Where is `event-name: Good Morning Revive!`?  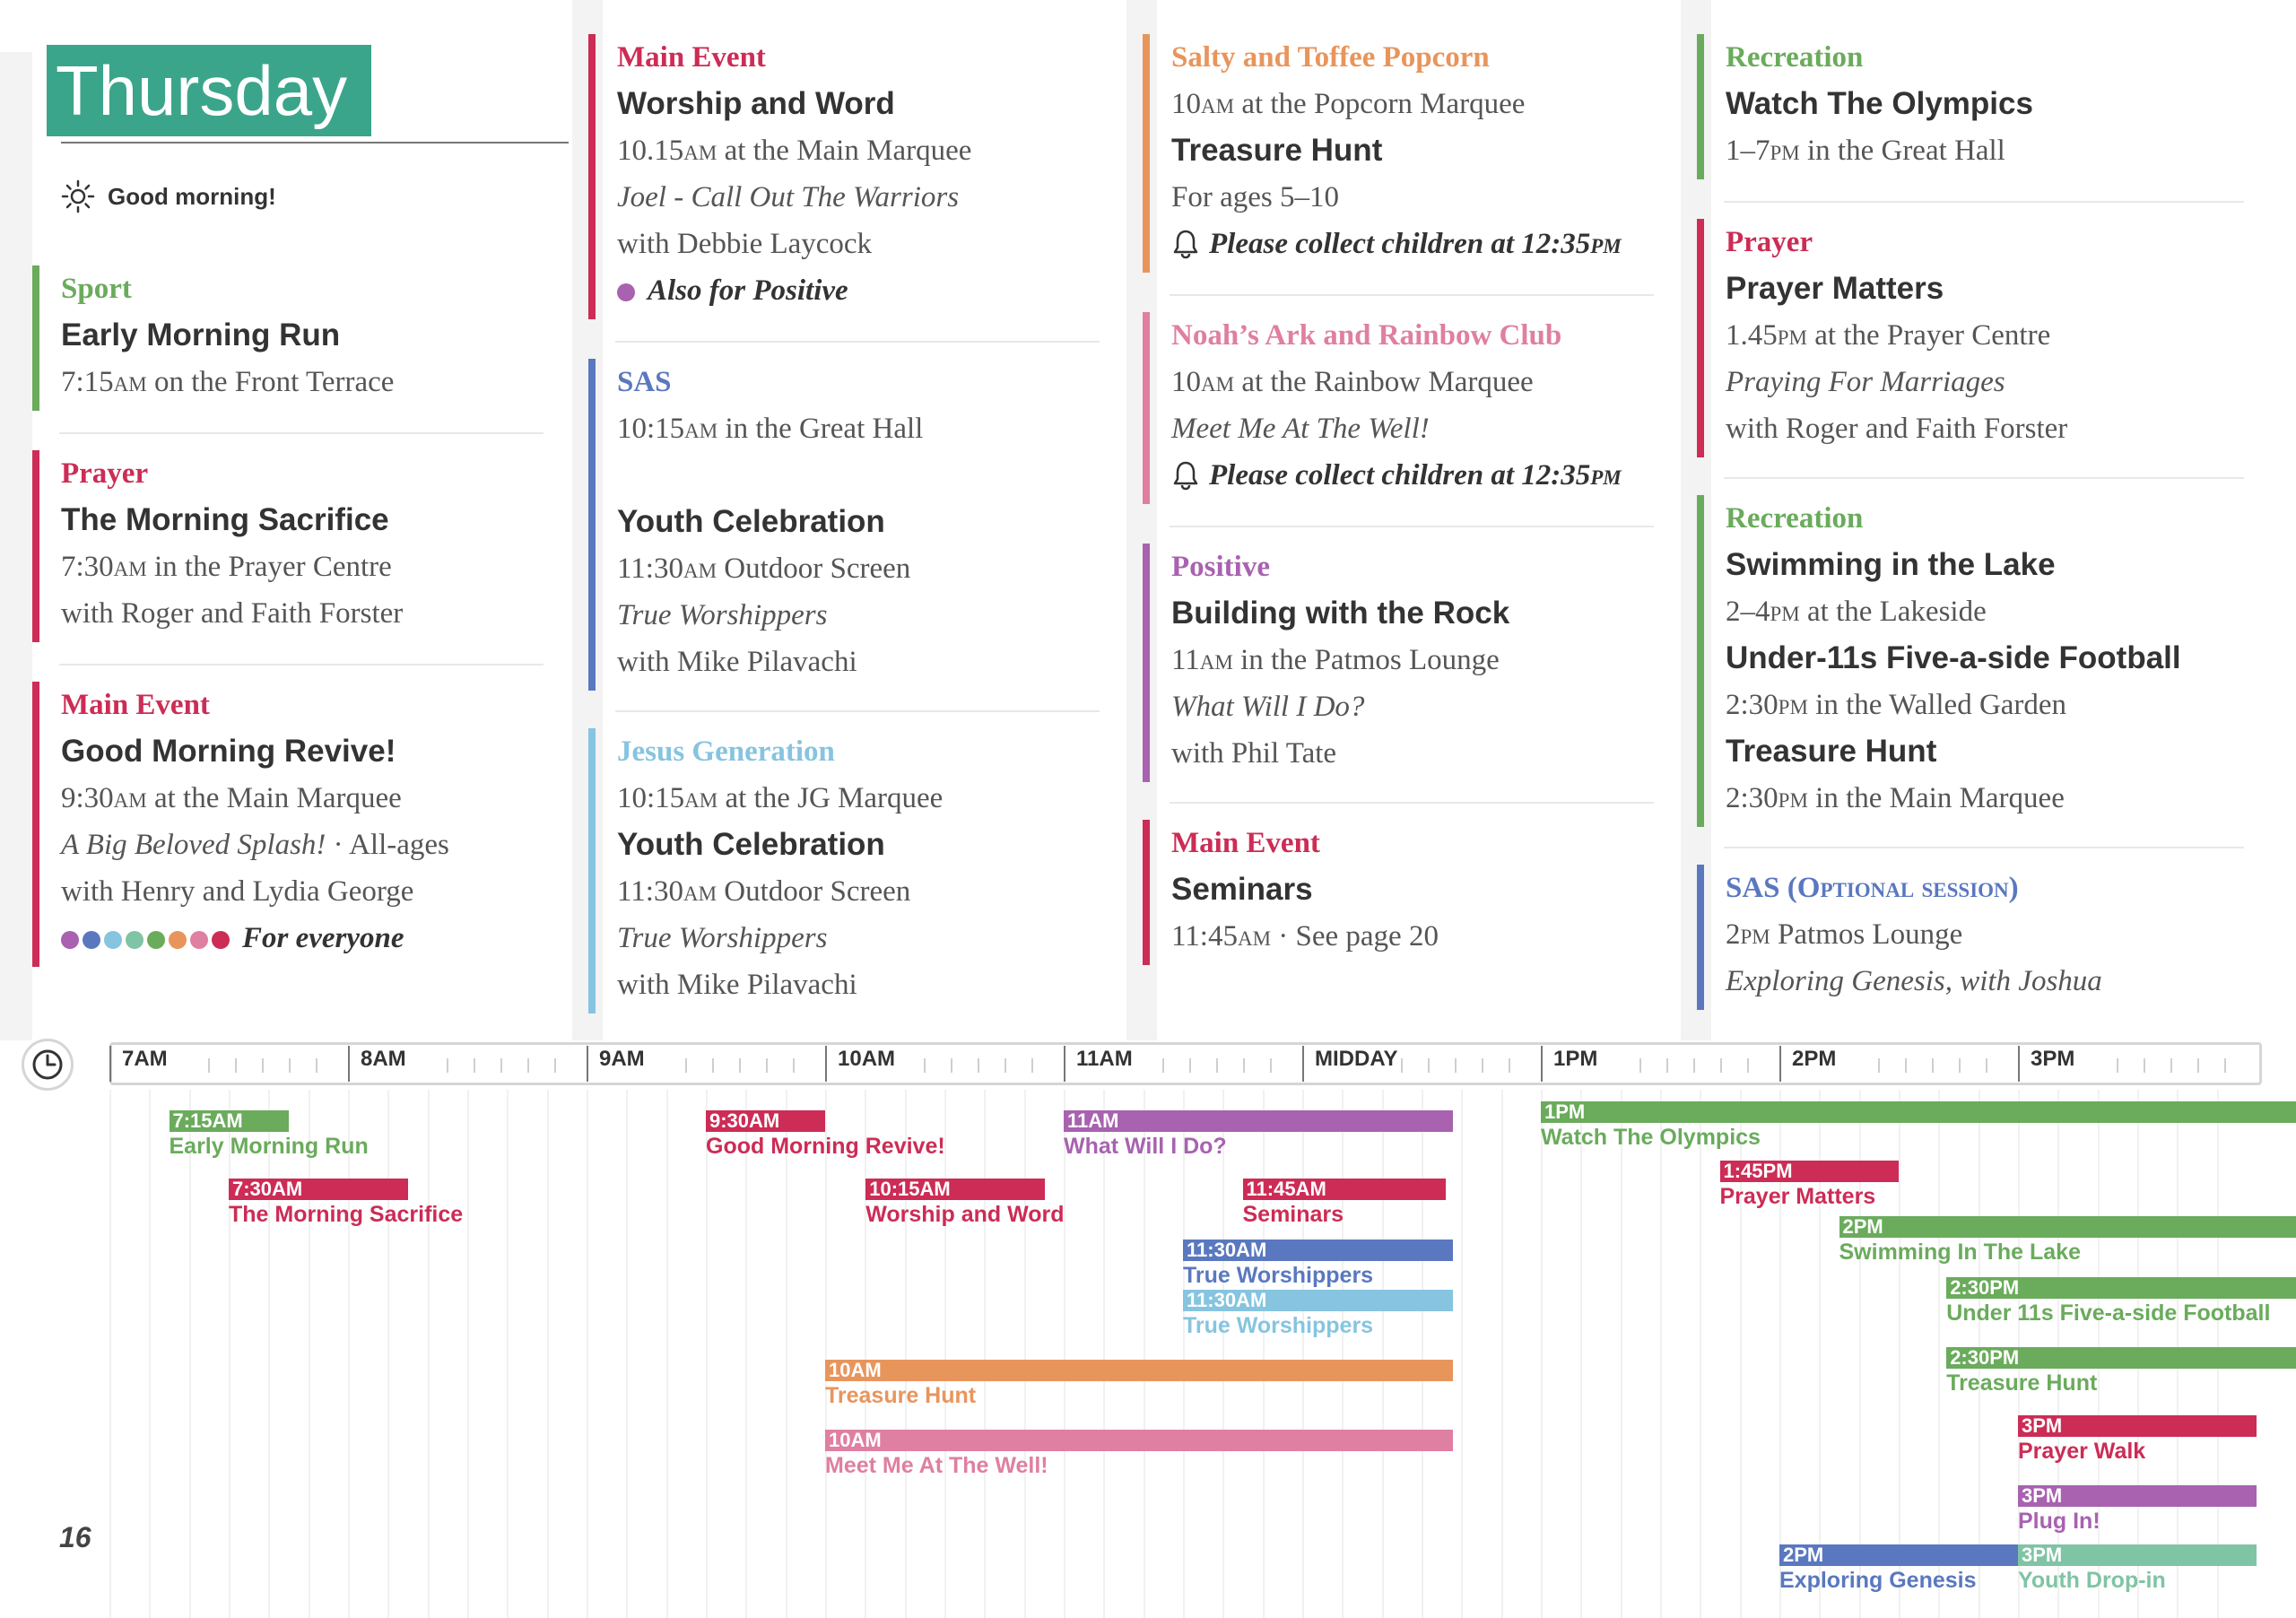
event-name: Good Morning Revive! is located at coordinates (825, 1146).